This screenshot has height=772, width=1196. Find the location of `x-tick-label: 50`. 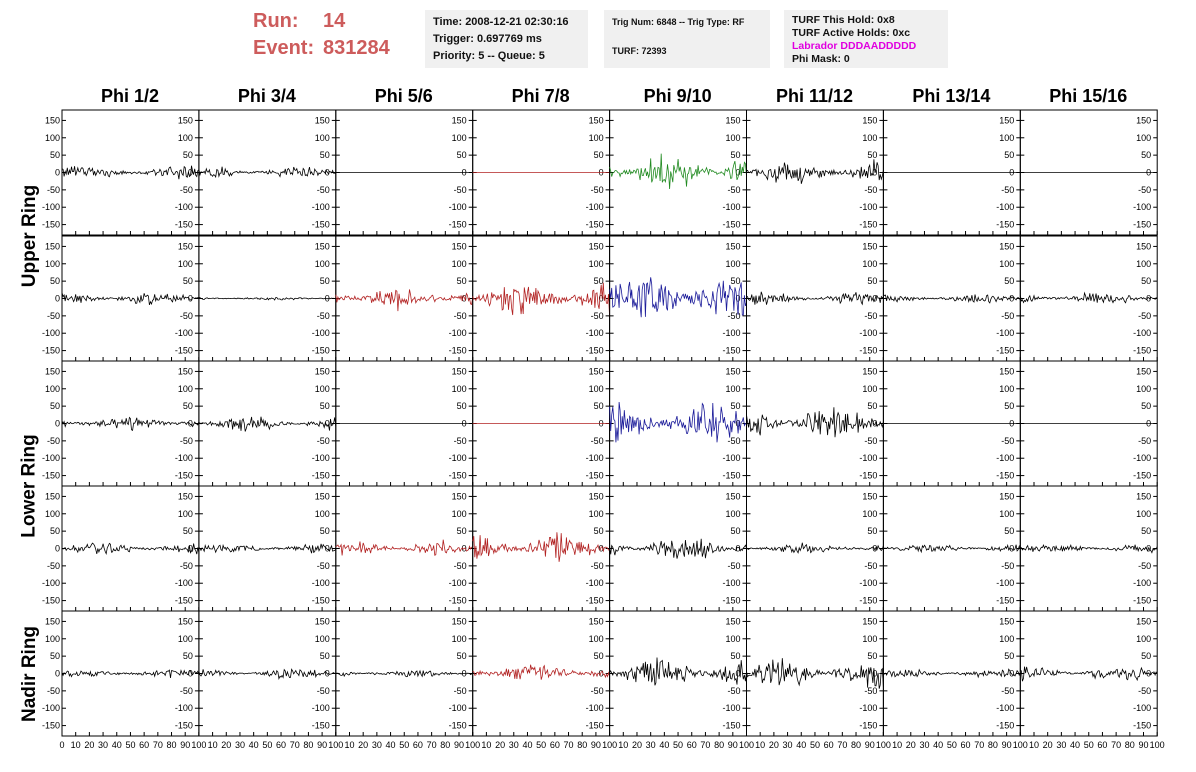

x-tick-label: 50 is located at coordinates (678, 745).